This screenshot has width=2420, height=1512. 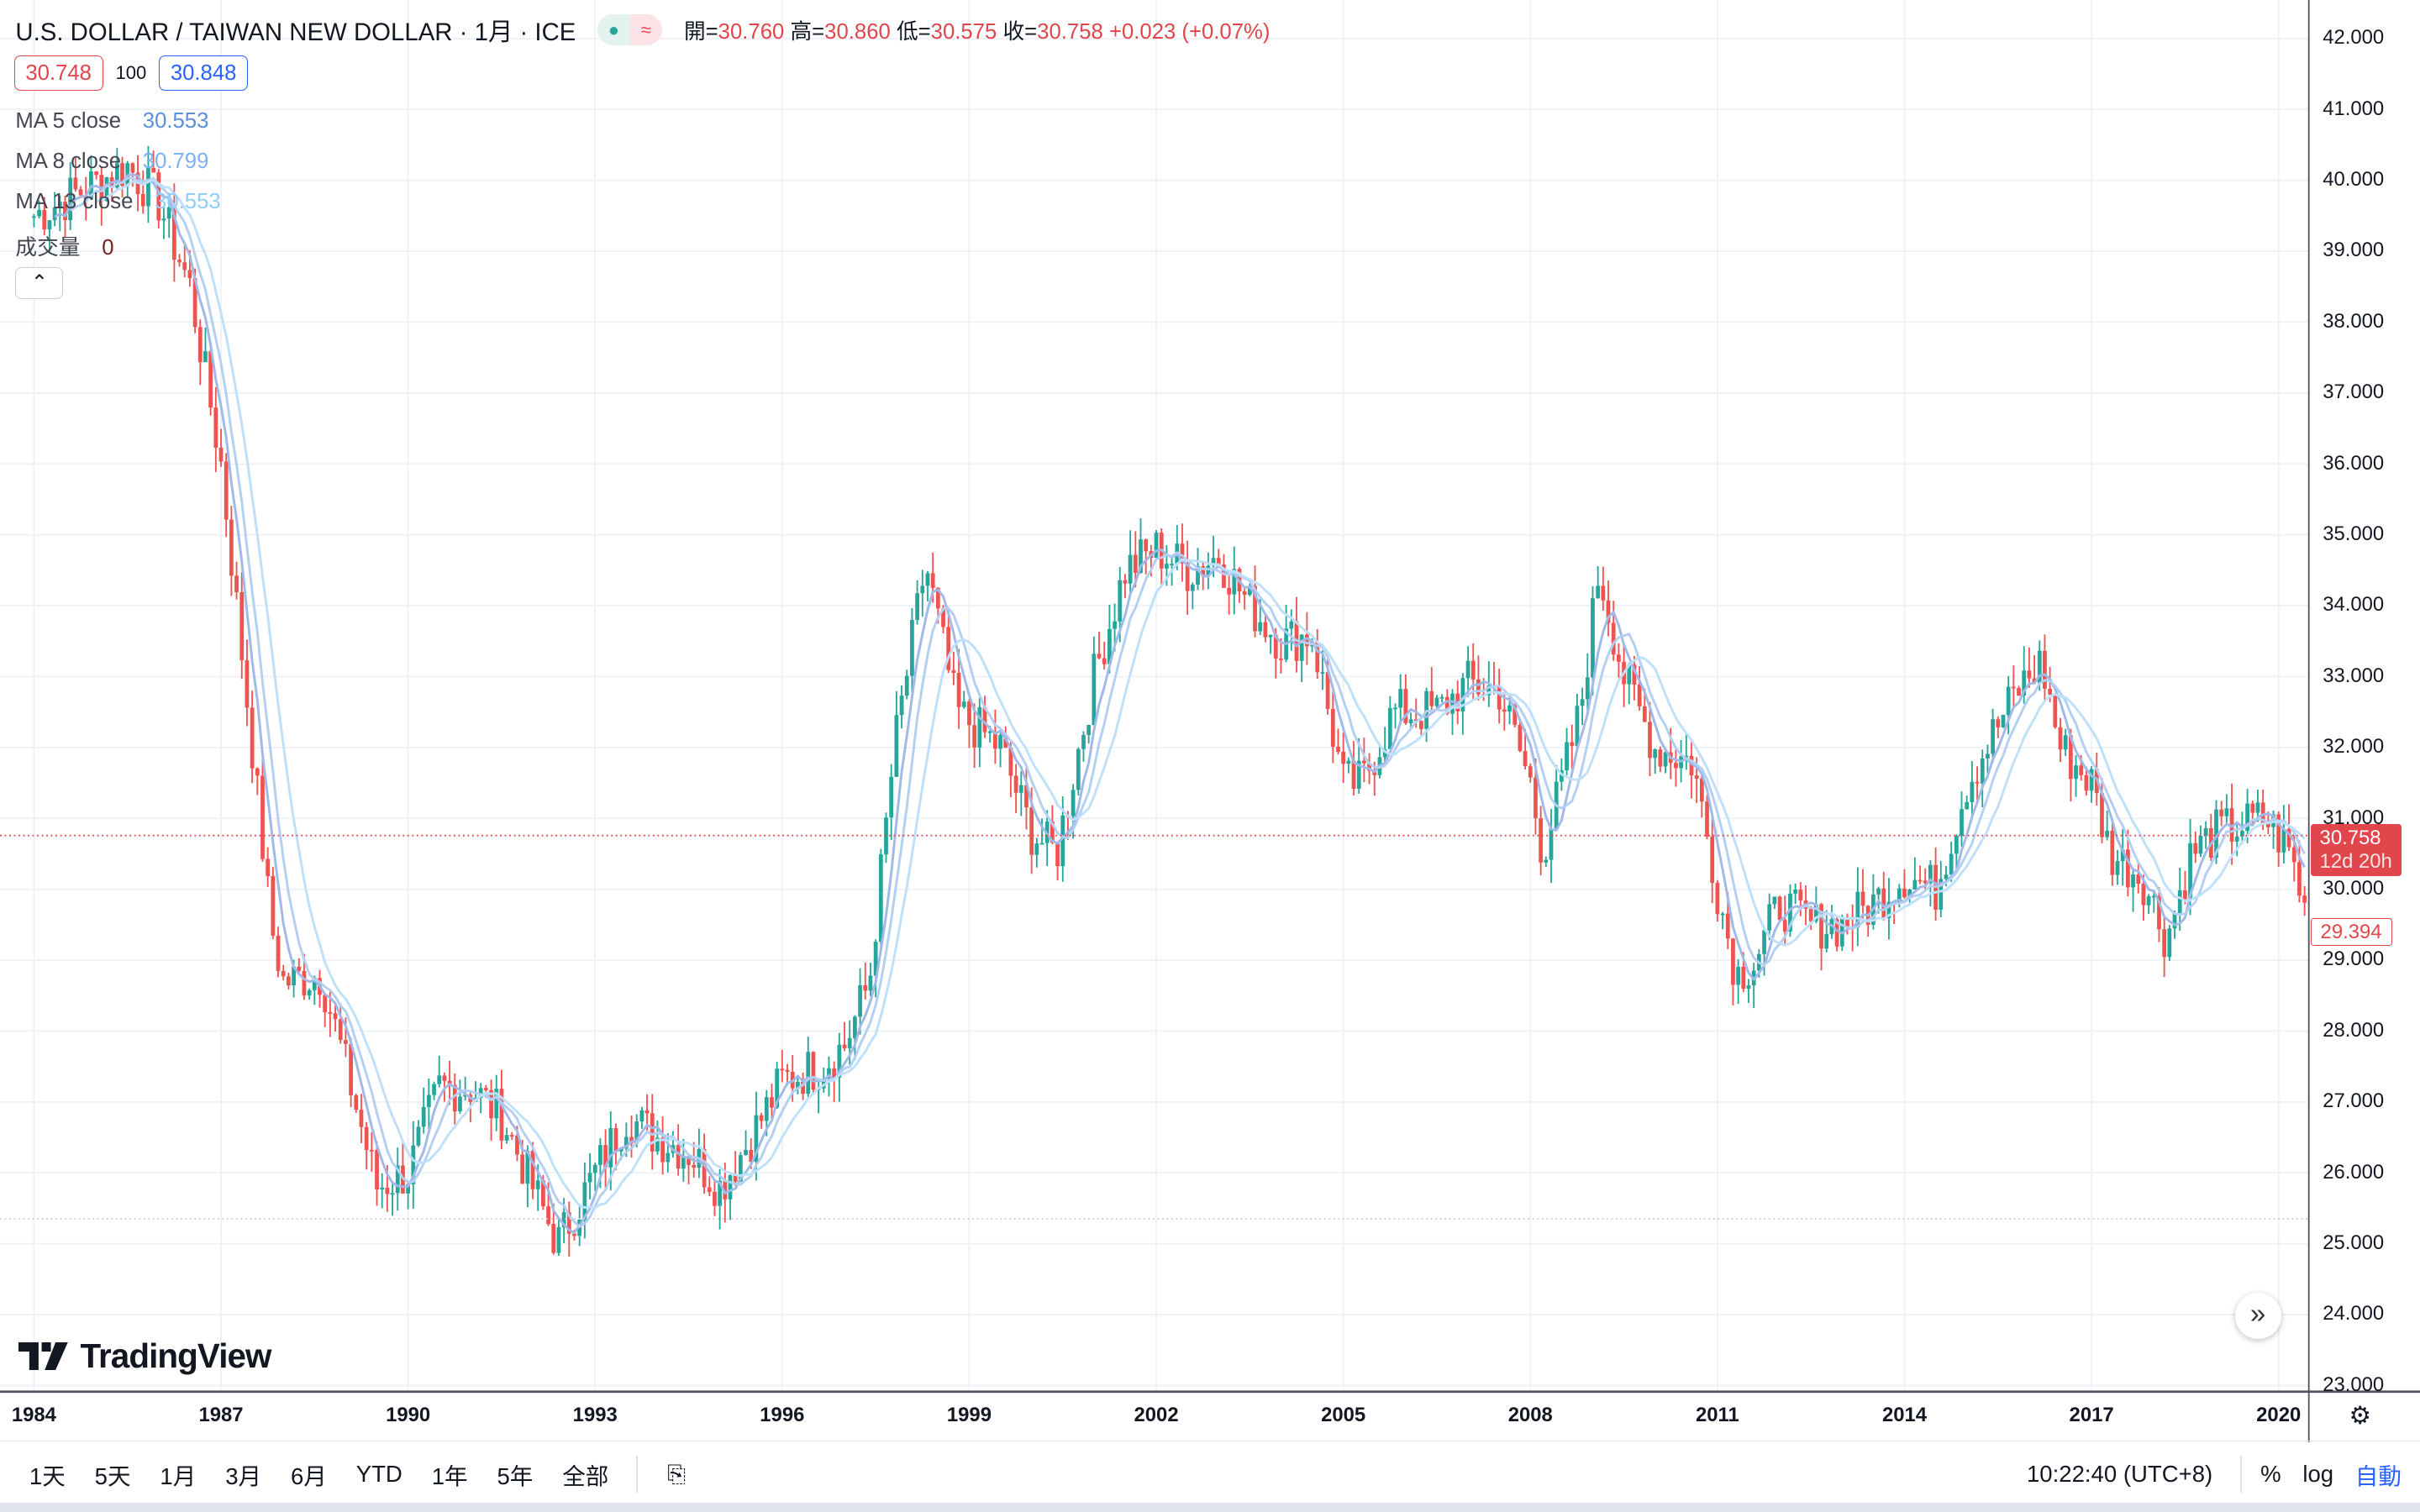 What do you see at coordinates (450, 1476) in the screenshot?
I see `range-1y: 1年` at bounding box center [450, 1476].